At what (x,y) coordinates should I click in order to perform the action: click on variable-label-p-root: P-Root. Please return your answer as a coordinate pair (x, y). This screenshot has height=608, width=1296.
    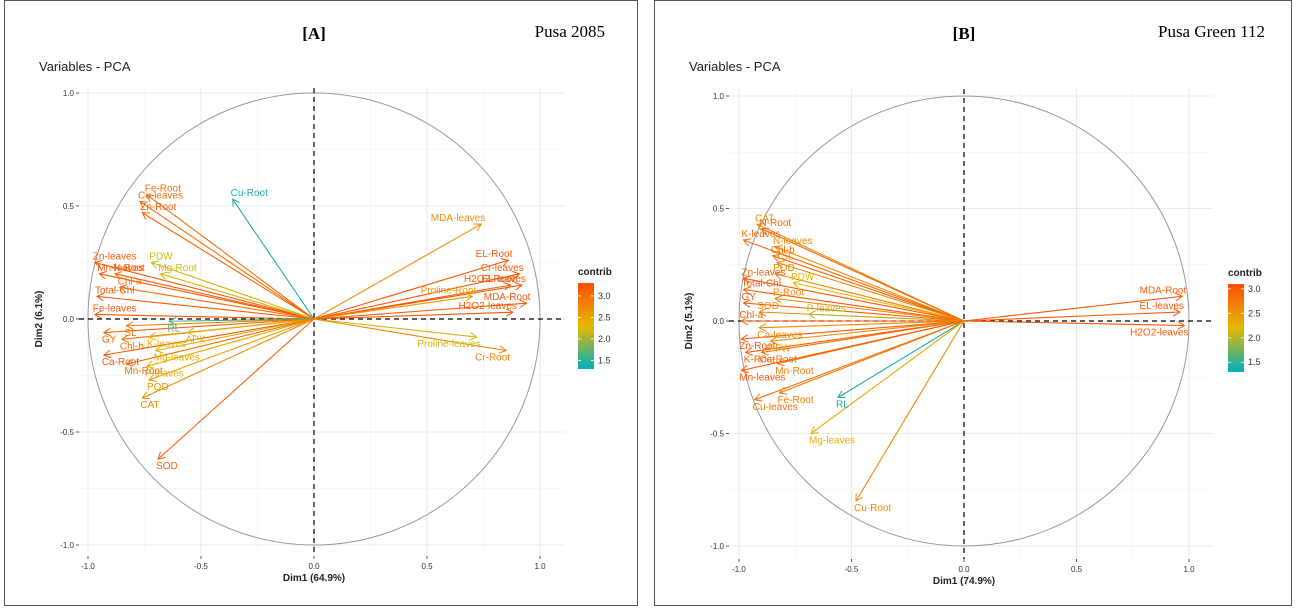
    Looking at the image, I should click on (788, 293).